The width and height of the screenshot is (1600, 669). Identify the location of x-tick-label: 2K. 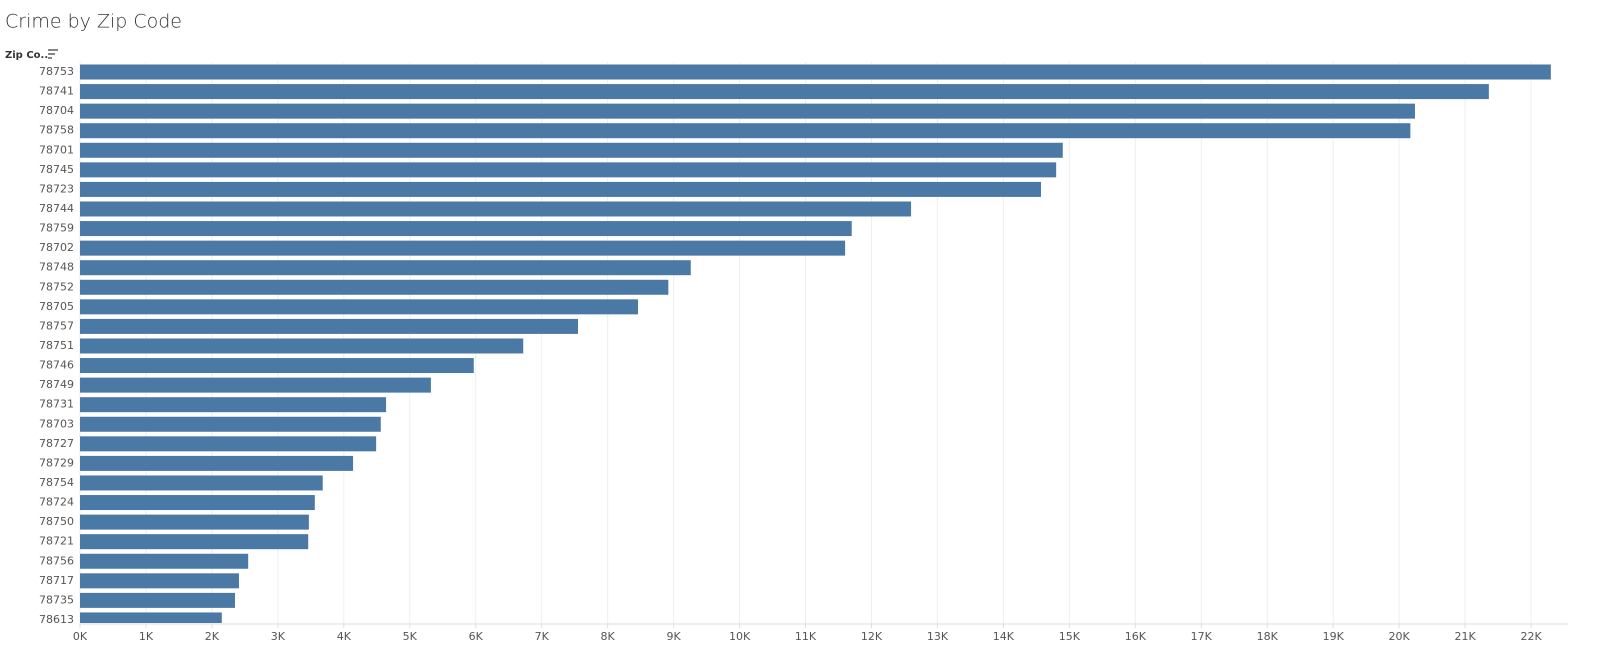
(212, 636).